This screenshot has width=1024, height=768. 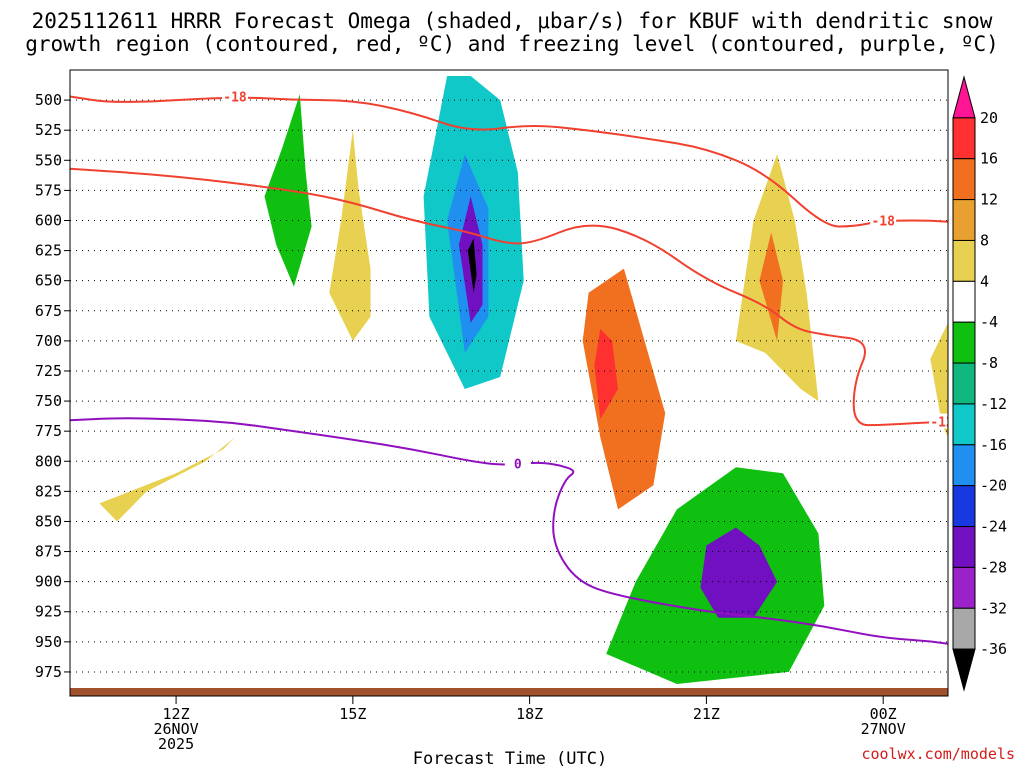 I want to click on contour-label--18-0: -18, so click(x=235, y=97).